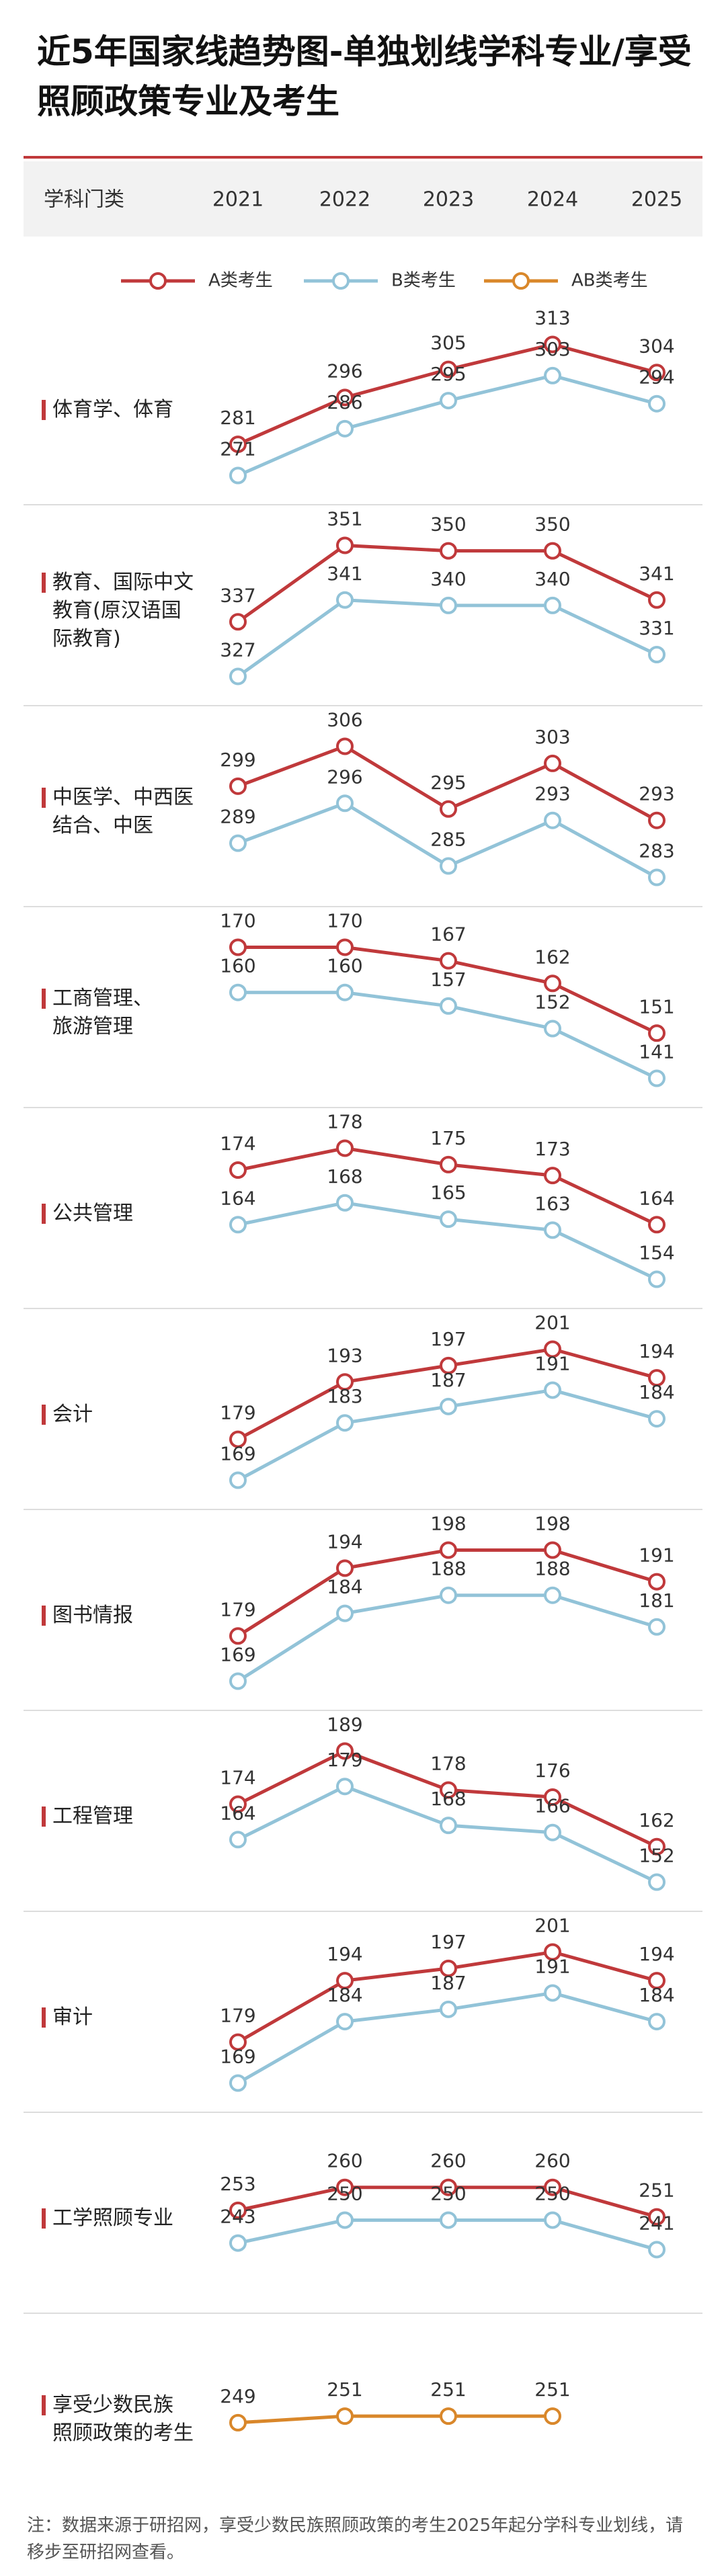  Describe the element at coordinates (237, 2396) in the screenshot. I see `data-label: 249` at that location.